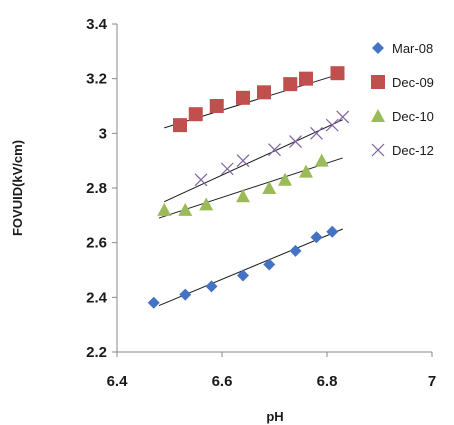 Image resolution: width=454 pixels, height=425 pixels. What do you see at coordinates (402, 99) in the screenshot?
I see `legend: Mar-08 Dec-09 Dec-10 Dec-12` at bounding box center [402, 99].